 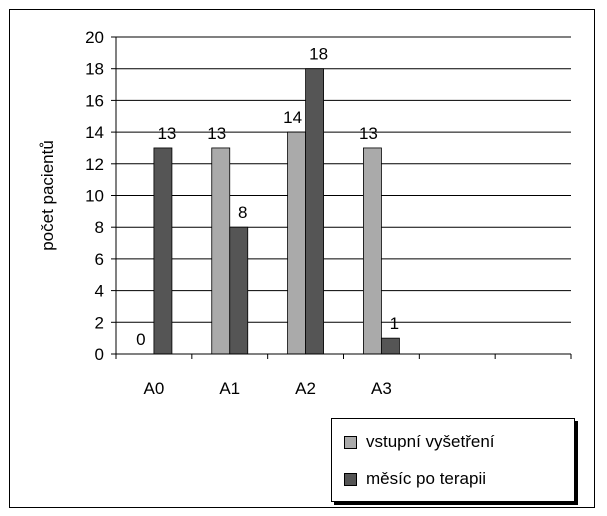 I want to click on x-tick-label: A0, so click(x=154, y=388).